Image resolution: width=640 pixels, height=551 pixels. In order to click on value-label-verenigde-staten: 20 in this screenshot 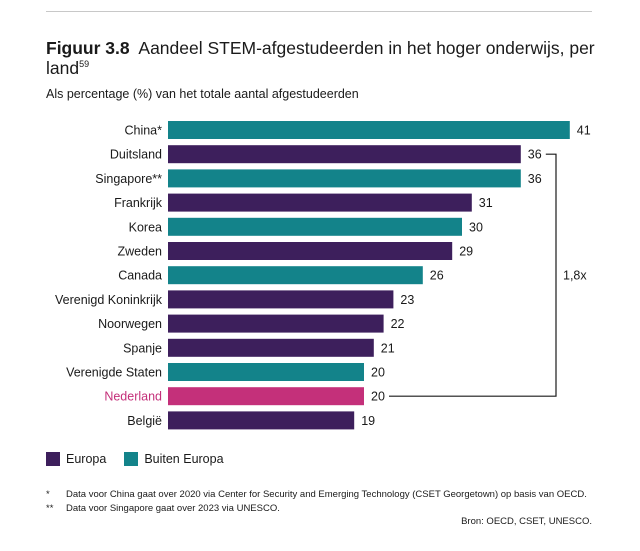, I will do `click(378, 373)`.